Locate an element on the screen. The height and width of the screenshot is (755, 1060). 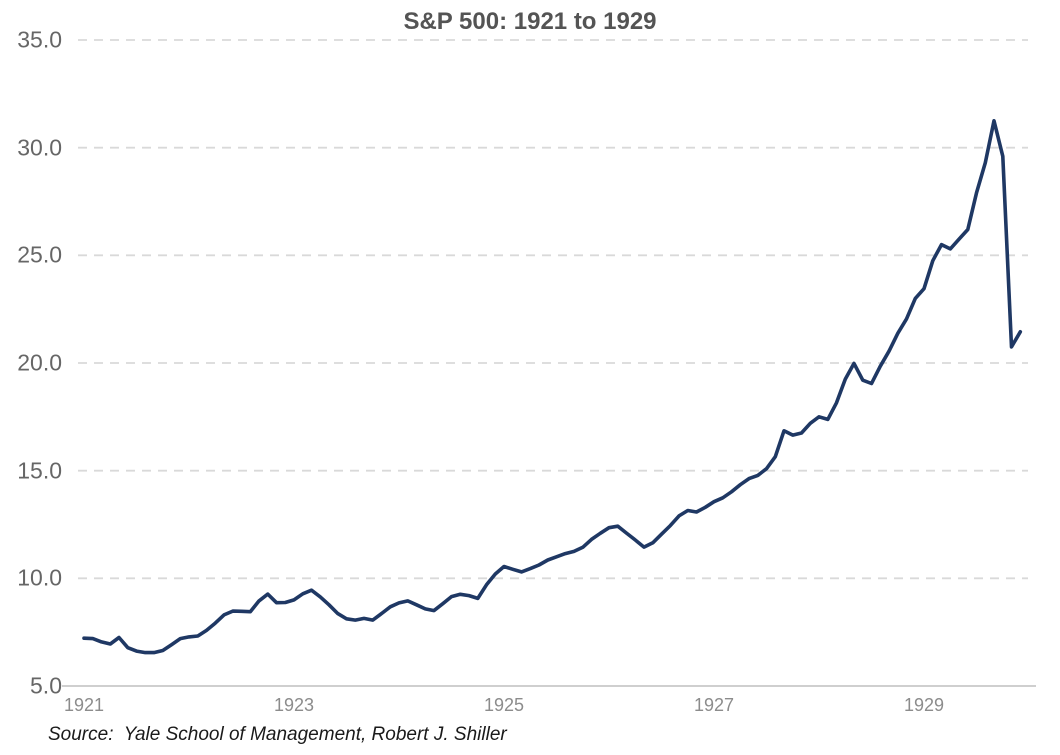
chart-title: S&P 500: 1921 to 1929 is located at coordinates (530, 21).